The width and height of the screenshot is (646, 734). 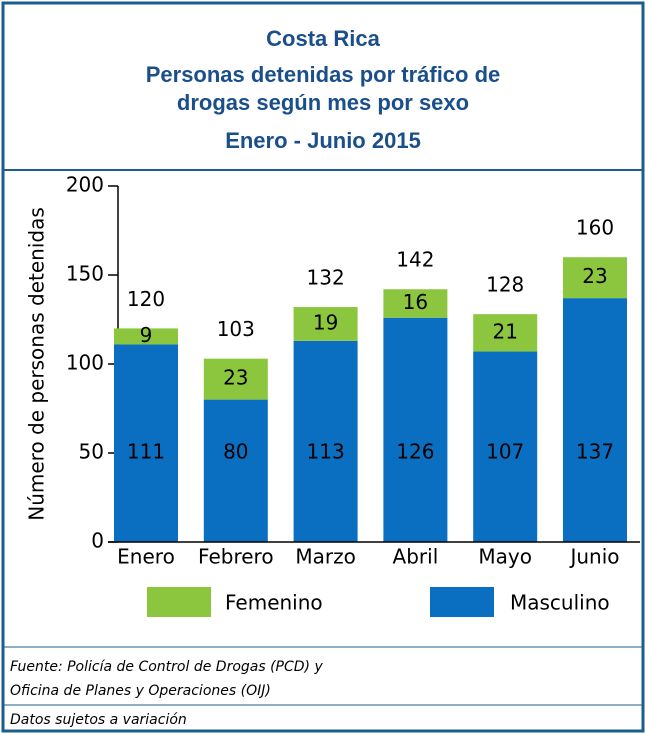 What do you see at coordinates (97, 541) in the screenshot?
I see `y-tick-label: 0` at bounding box center [97, 541].